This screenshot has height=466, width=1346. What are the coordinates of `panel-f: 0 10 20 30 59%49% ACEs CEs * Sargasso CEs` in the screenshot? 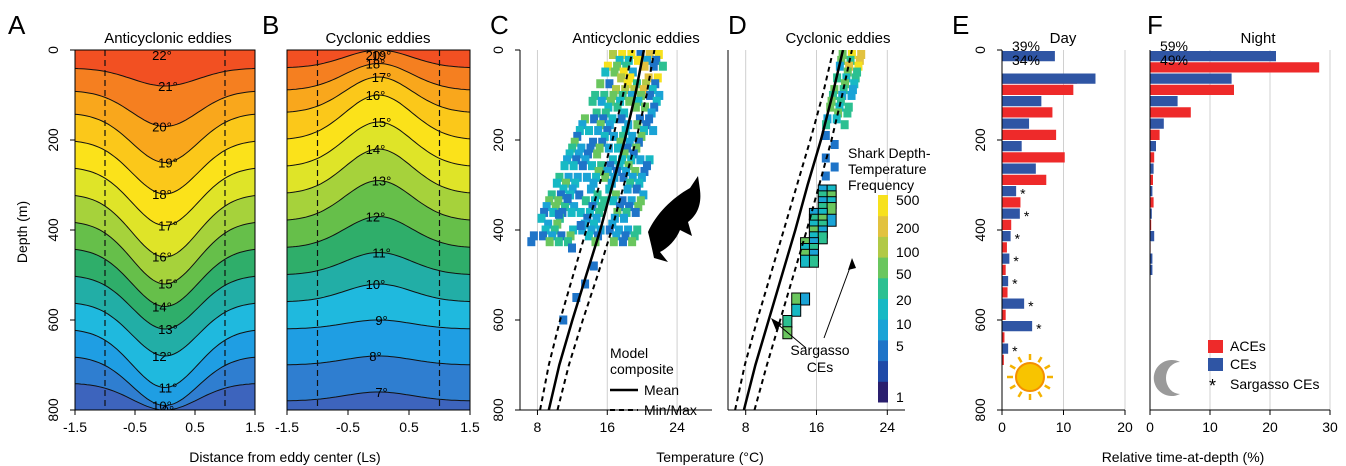 It's located at (1242, 236).